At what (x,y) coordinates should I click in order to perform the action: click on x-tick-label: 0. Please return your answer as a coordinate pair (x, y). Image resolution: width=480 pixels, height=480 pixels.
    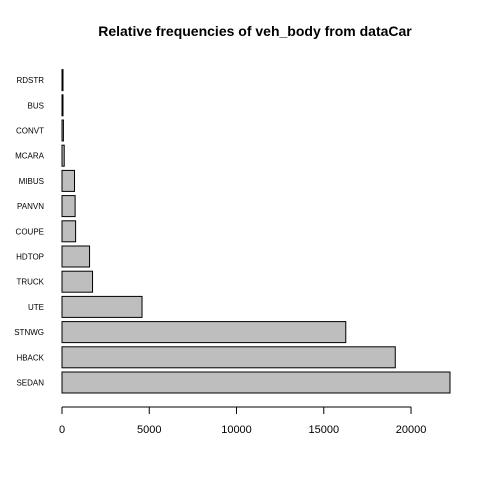
    Looking at the image, I should click on (62, 430).